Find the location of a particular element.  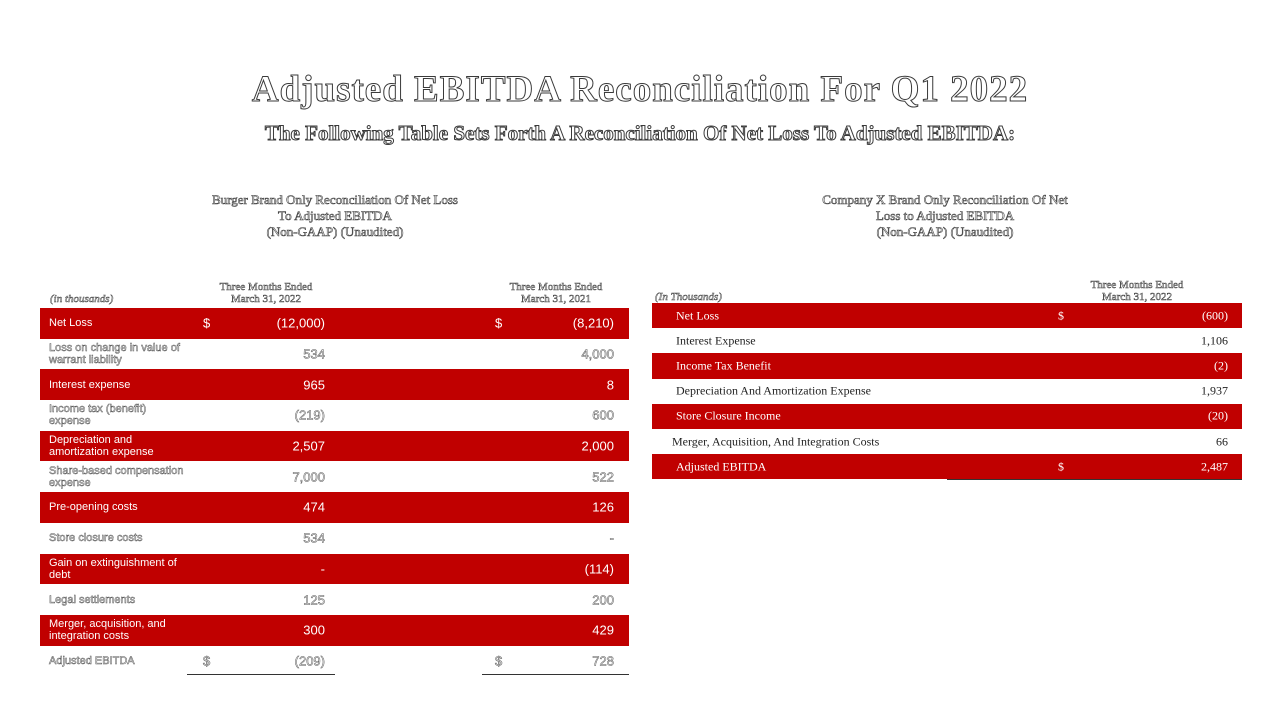

value-2021: (114) is located at coordinates (599, 569).